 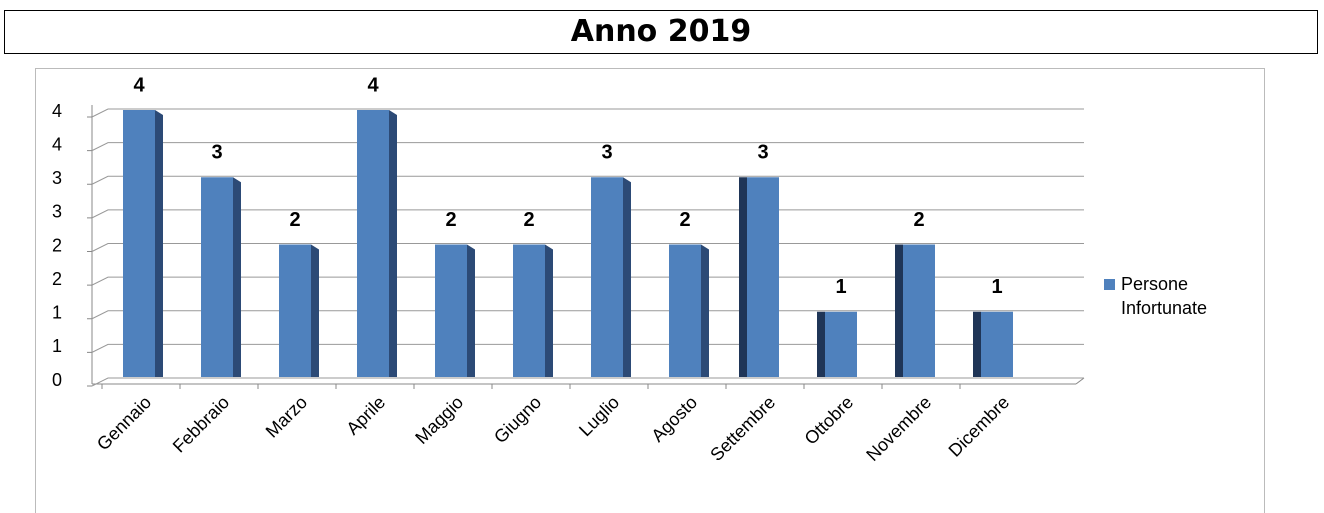 I want to click on x-tick-label: Maggio, so click(x=439, y=420).